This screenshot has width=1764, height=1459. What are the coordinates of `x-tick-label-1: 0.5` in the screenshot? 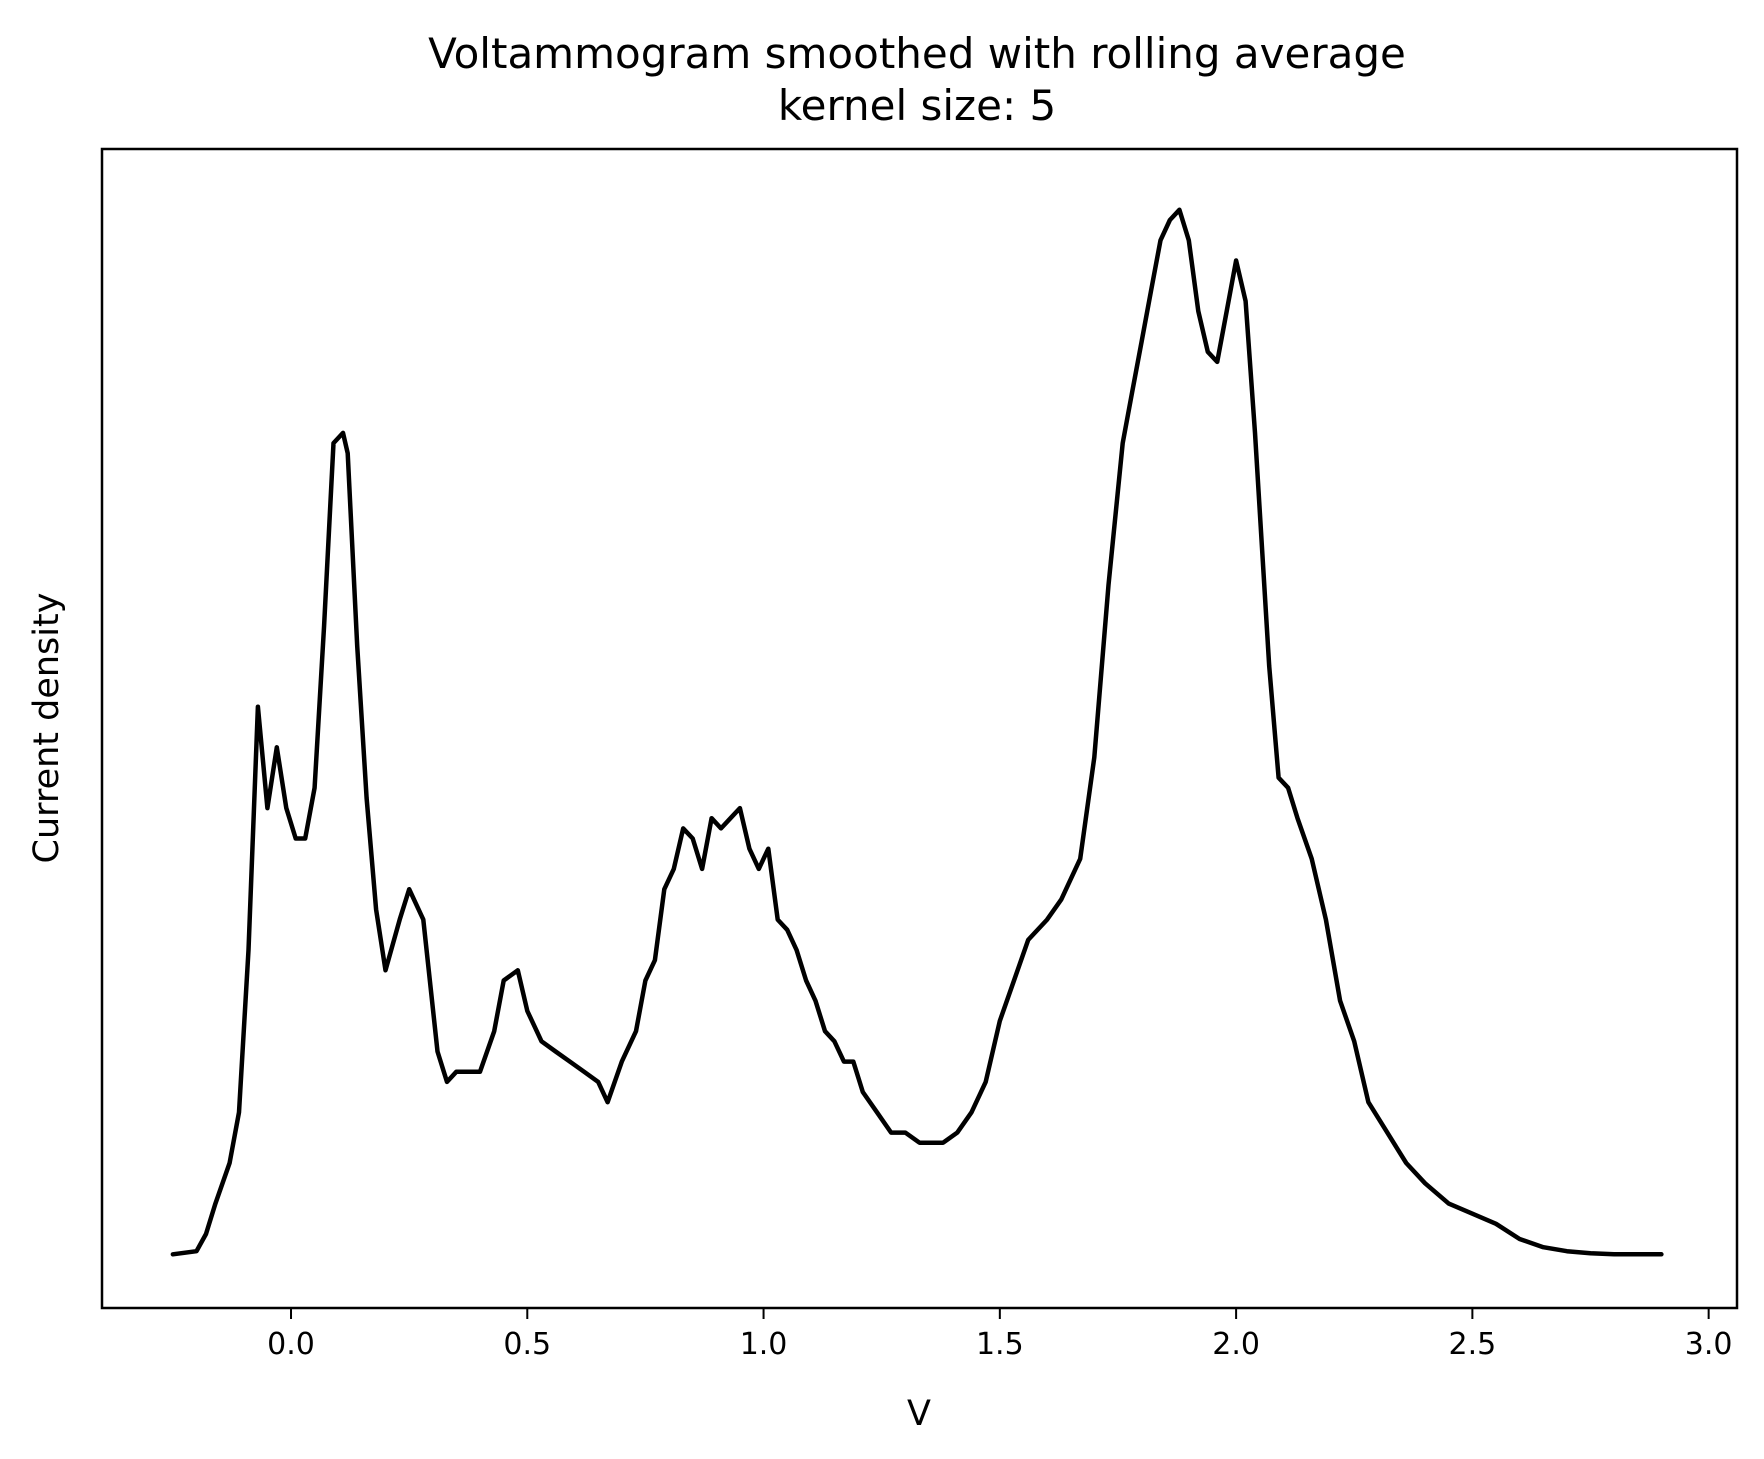 It's located at (527, 1344).